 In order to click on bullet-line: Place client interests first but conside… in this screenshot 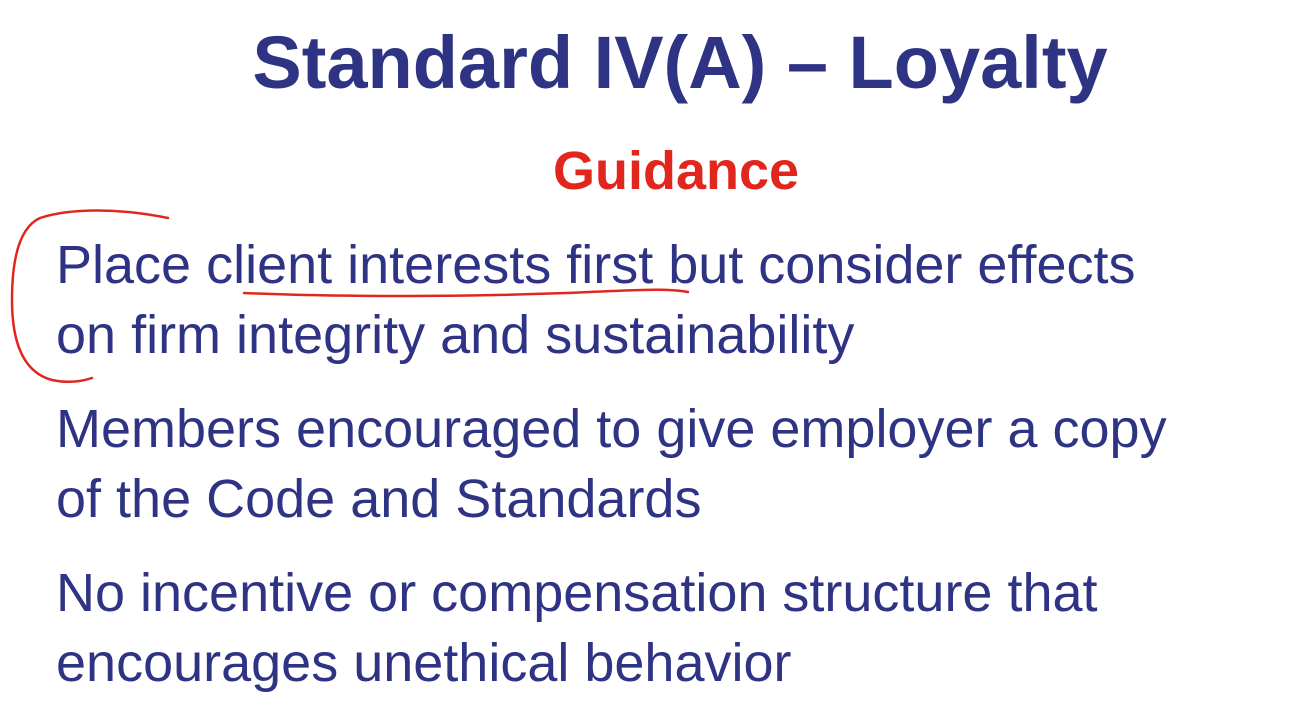, I will do `click(596, 265)`.